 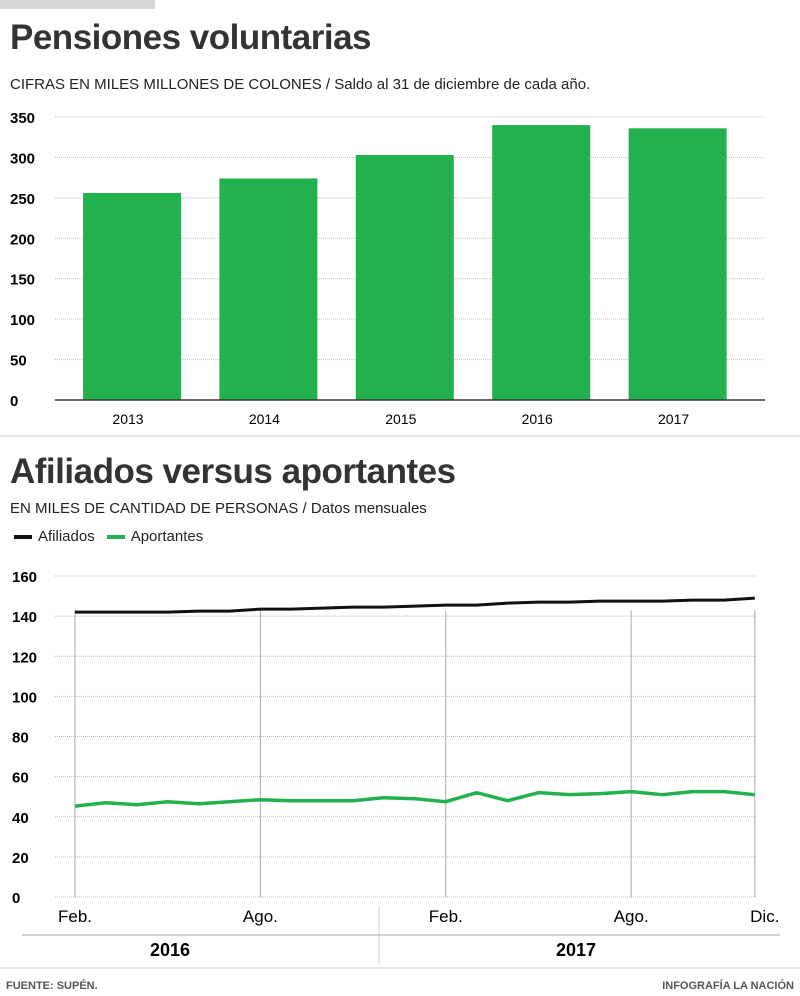 What do you see at coordinates (728, 986) in the screenshot?
I see `credit-note: INFOGRAFÍA LA NACIÓN` at bounding box center [728, 986].